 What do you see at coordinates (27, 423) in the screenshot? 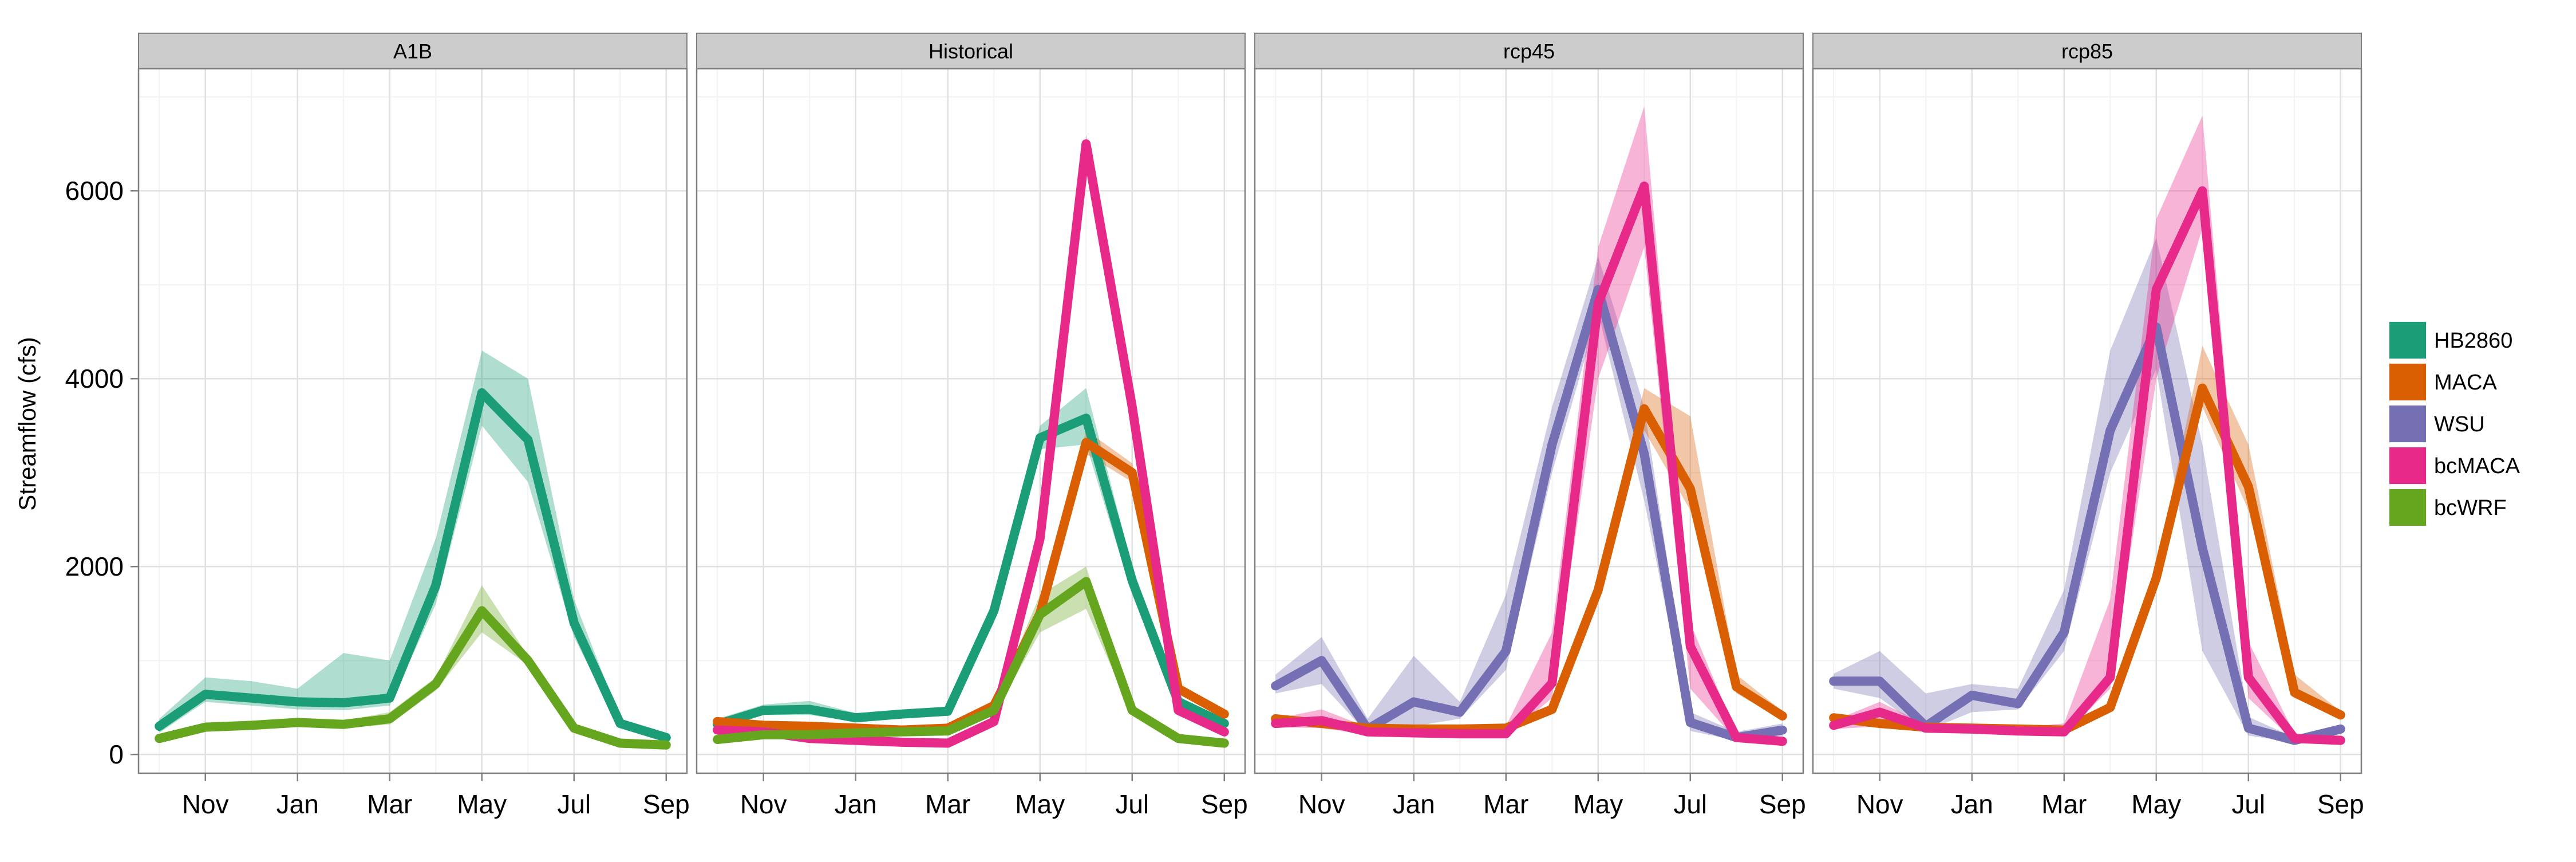
I see `y-axis-label: Streamflow (cfs)` at bounding box center [27, 423].